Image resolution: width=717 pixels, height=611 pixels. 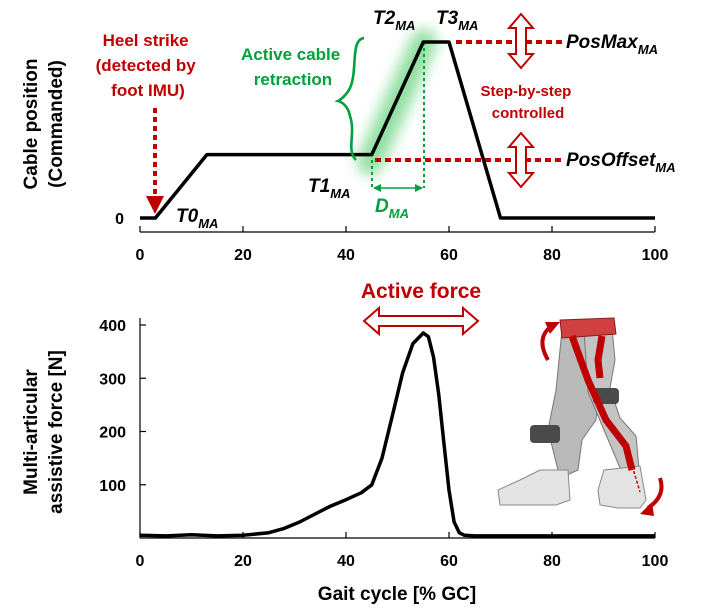 I want to click on t3-label: T3MA, so click(x=457, y=20).